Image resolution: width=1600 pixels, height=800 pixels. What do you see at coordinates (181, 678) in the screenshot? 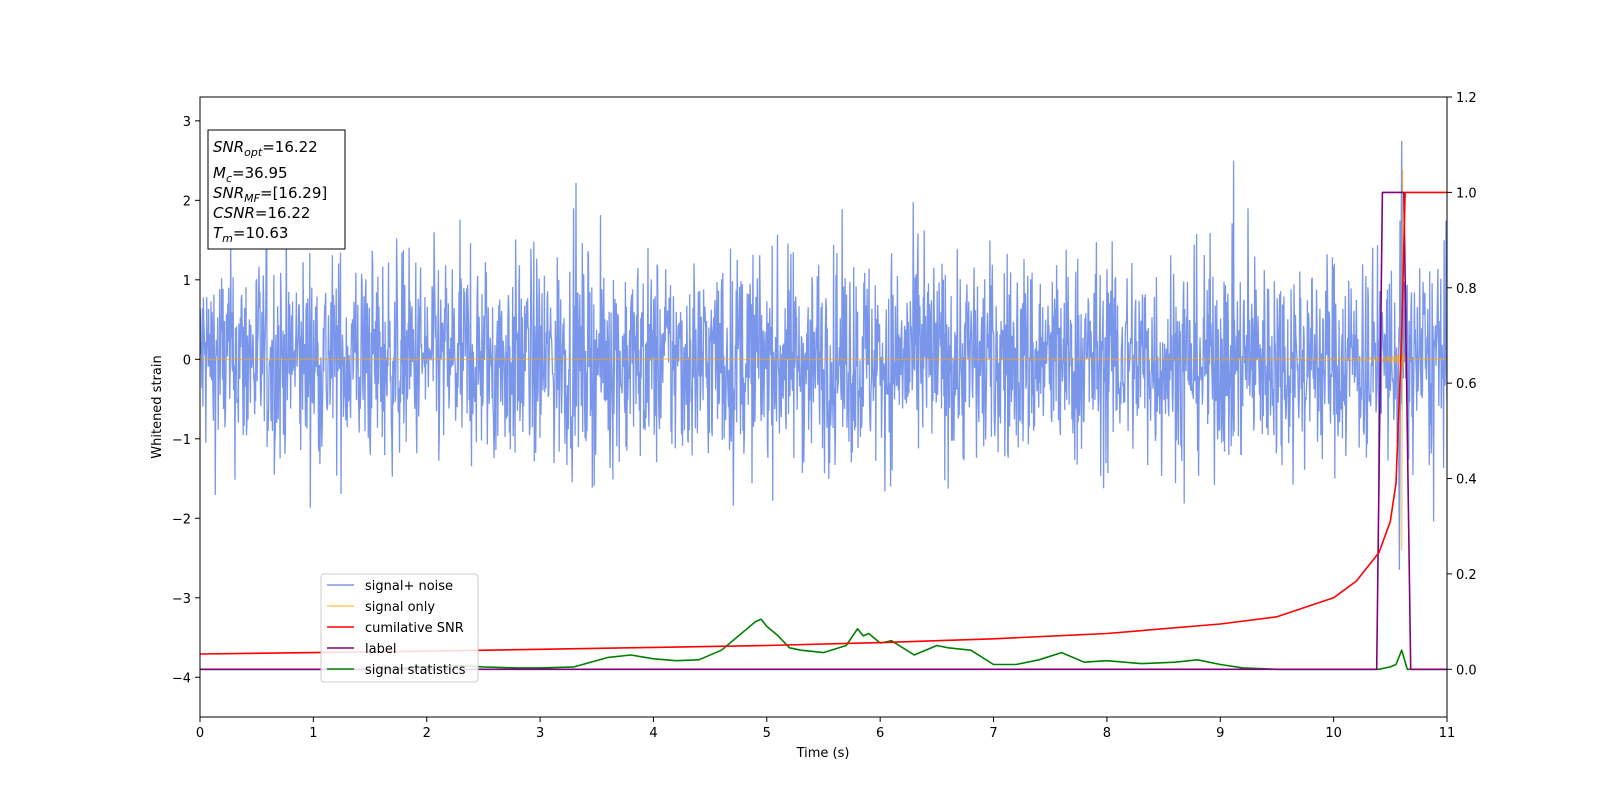
I see `y-tick-label: −4` at bounding box center [181, 678].